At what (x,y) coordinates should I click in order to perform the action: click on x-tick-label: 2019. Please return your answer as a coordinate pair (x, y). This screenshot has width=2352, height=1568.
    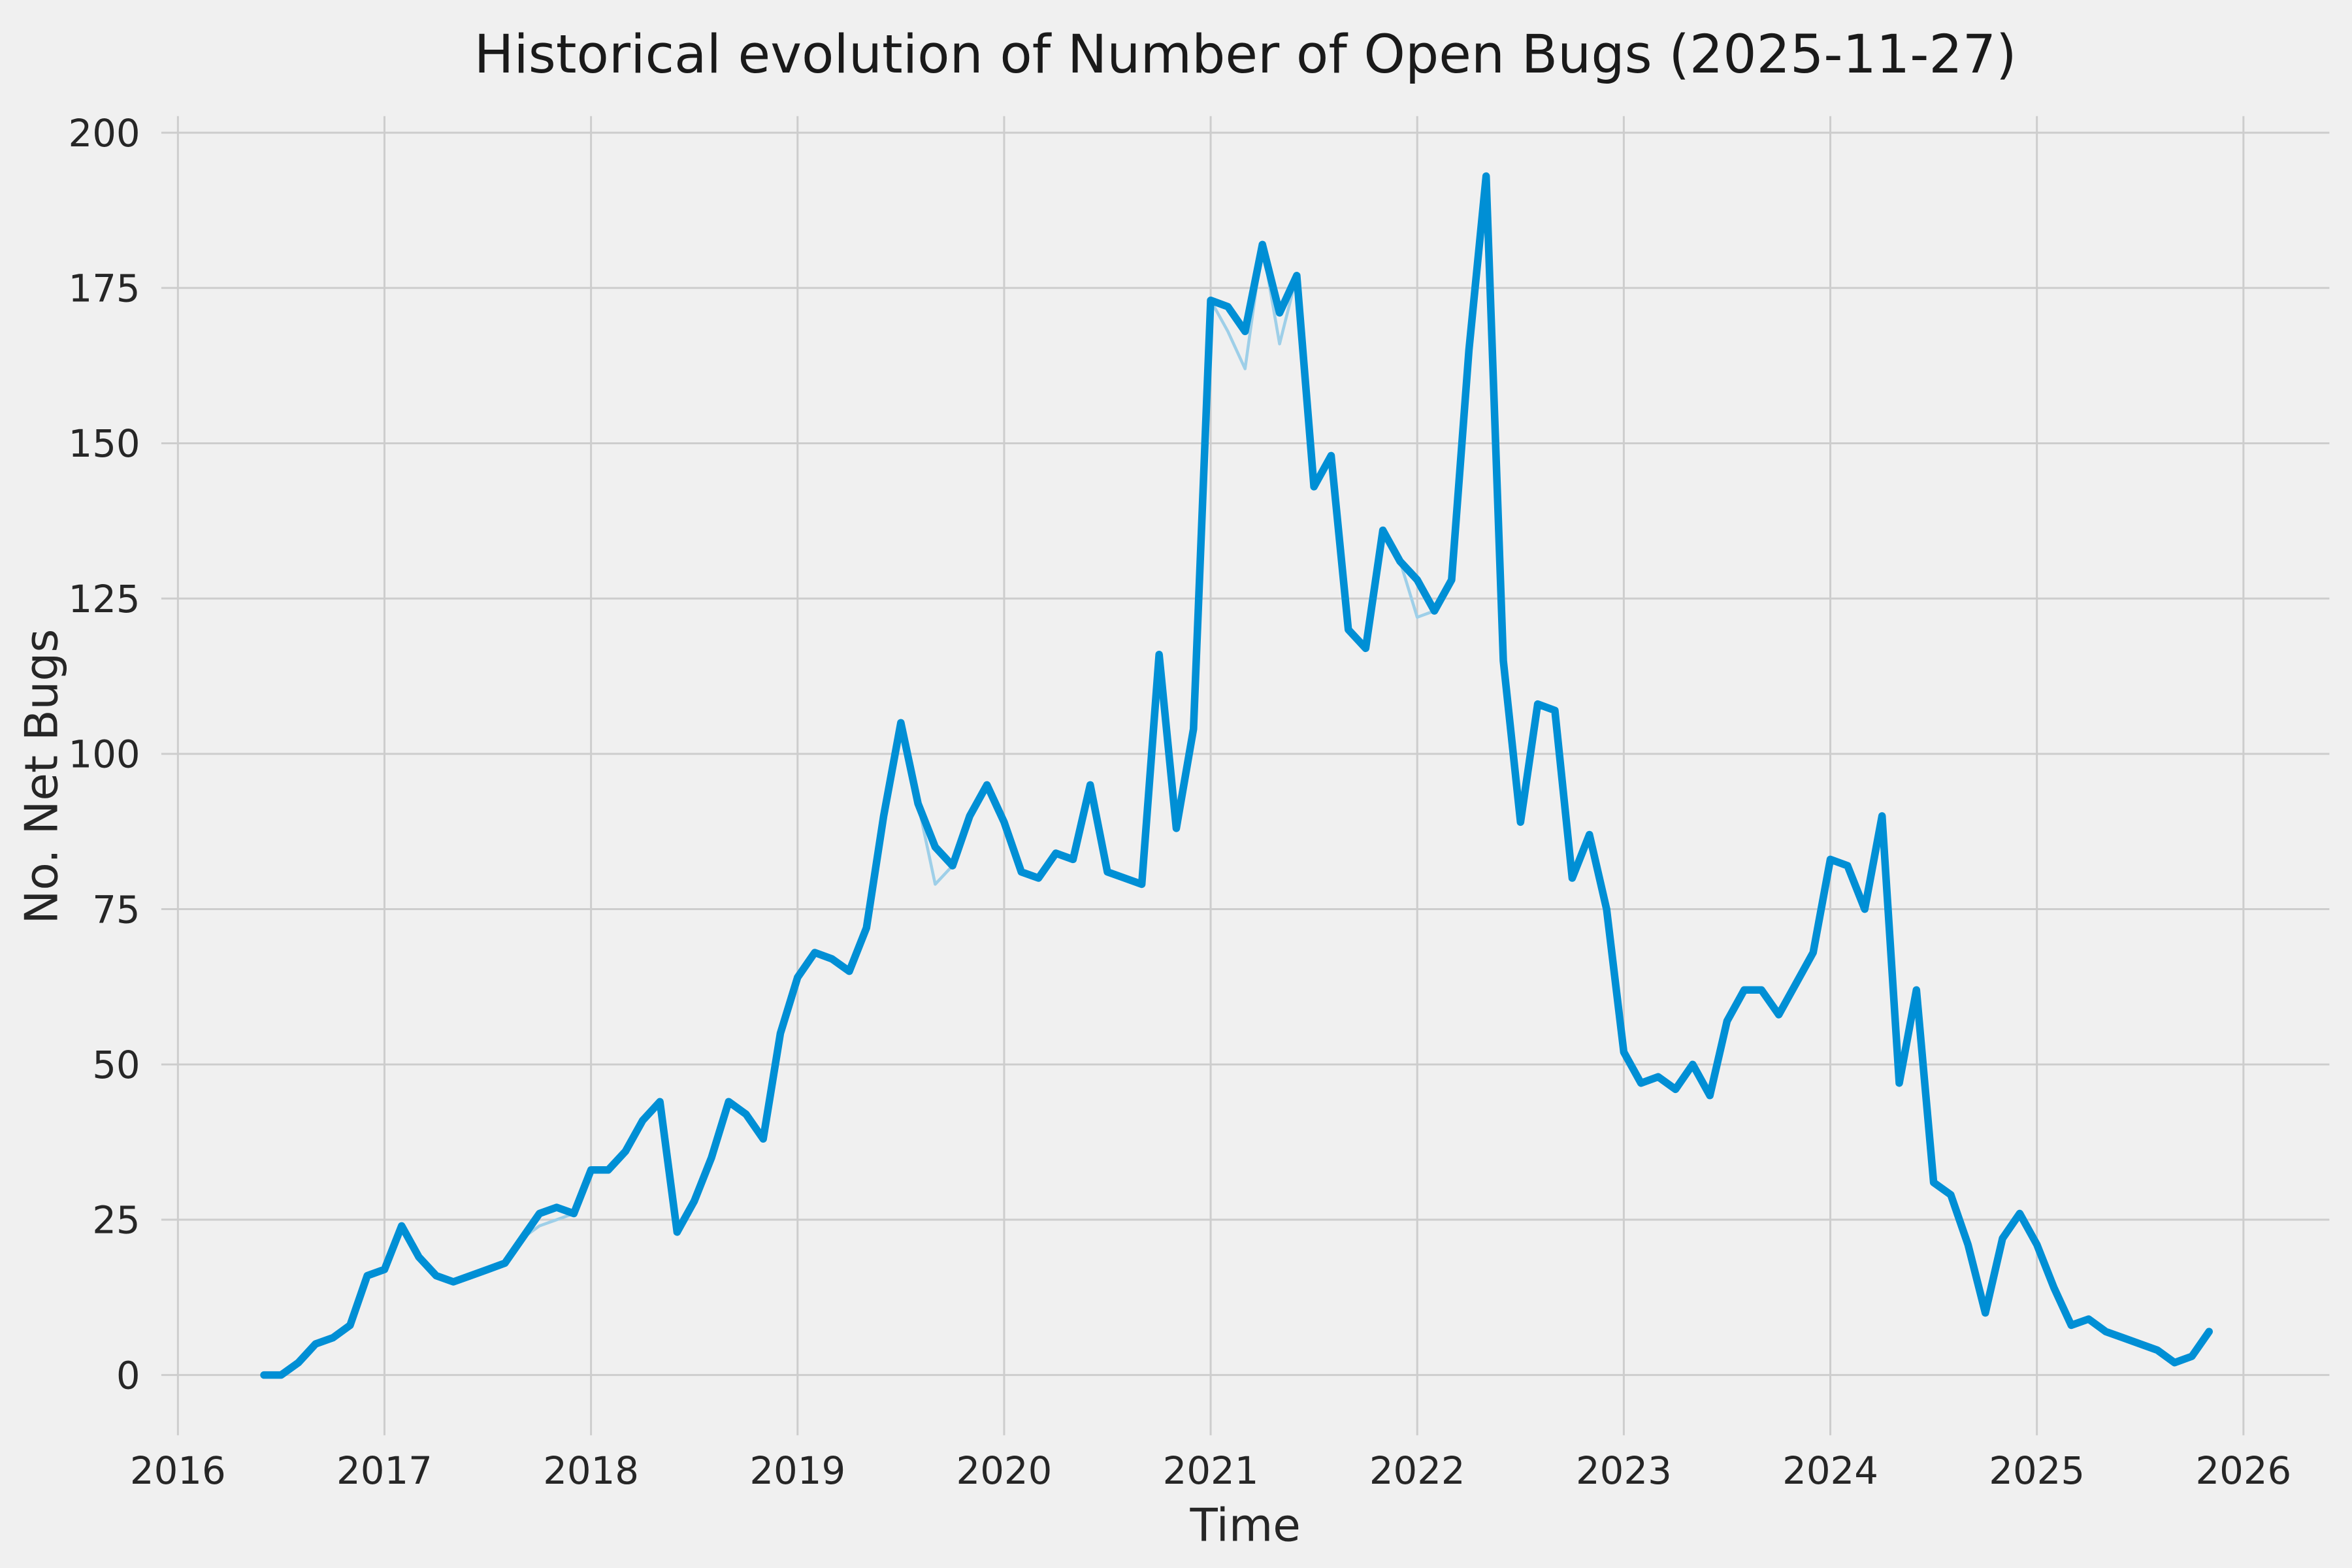
    Looking at the image, I should click on (797, 1470).